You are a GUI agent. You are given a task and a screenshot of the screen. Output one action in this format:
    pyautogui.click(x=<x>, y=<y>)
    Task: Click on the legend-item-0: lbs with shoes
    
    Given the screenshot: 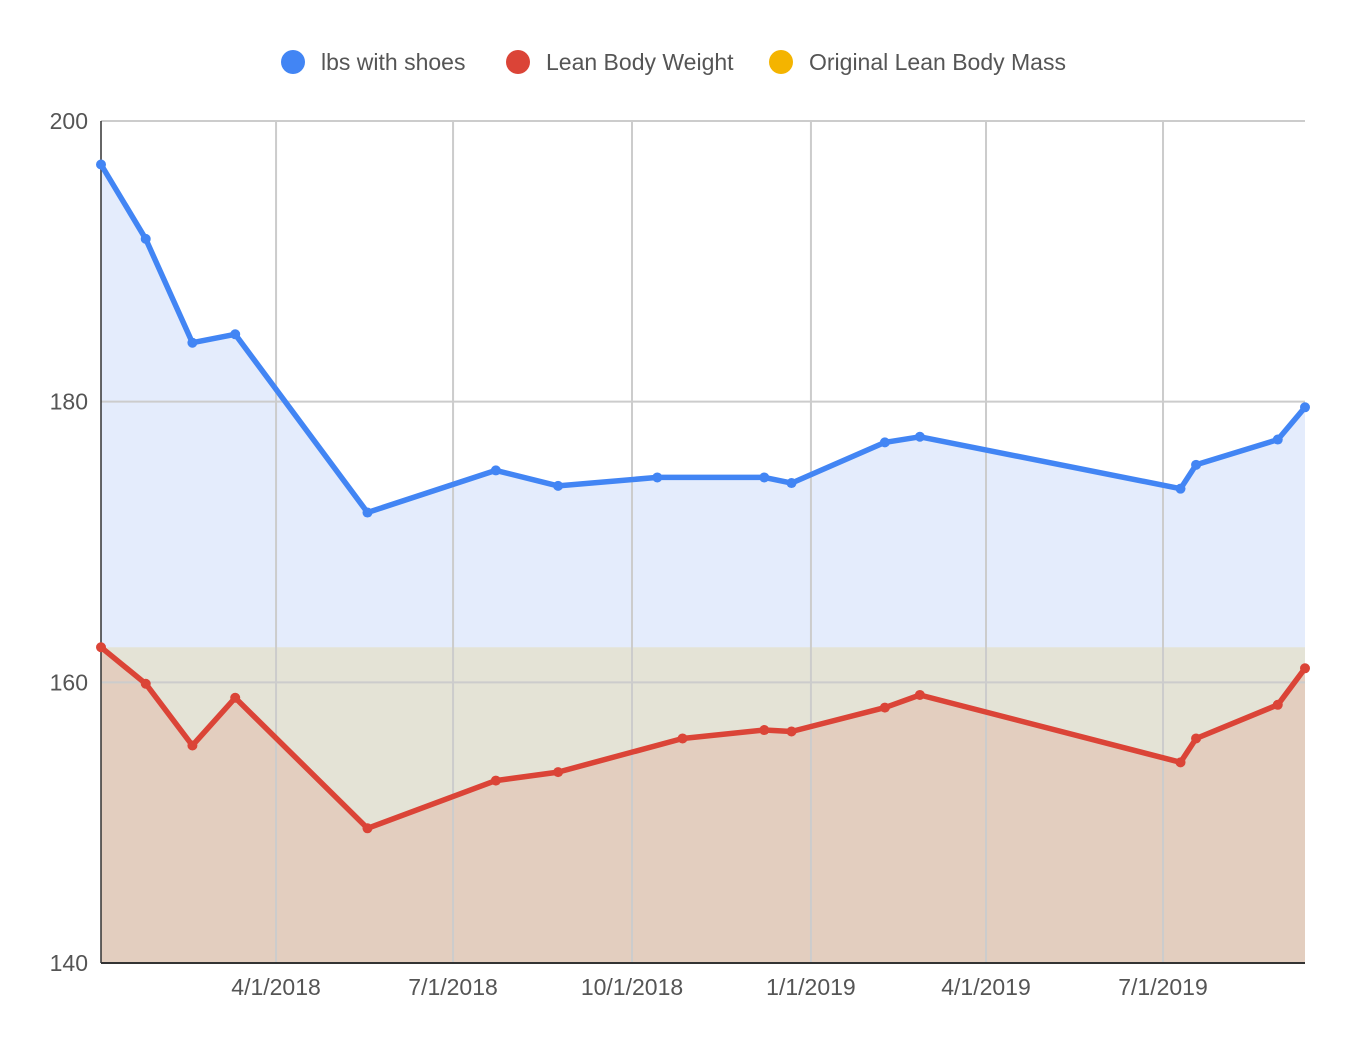 What is the action you would take?
    pyautogui.click(x=373, y=62)
    